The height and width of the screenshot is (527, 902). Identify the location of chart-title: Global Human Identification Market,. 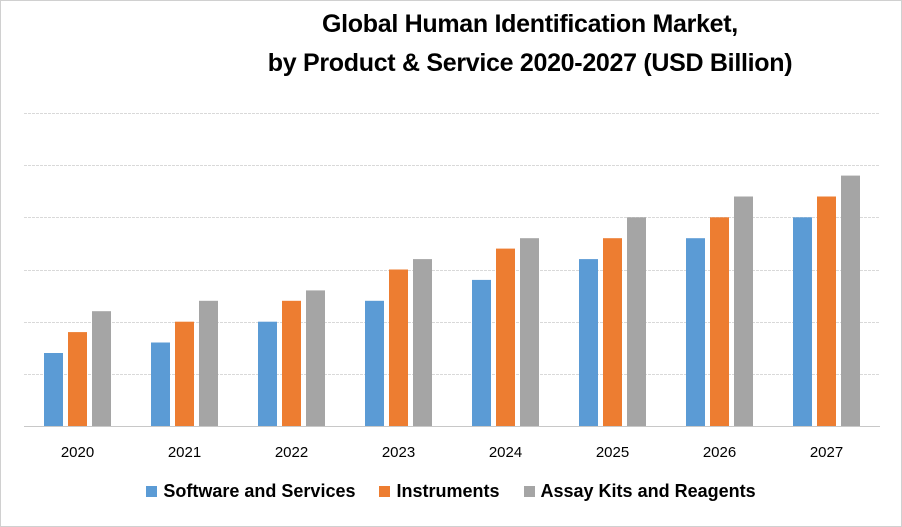
(530, 24).